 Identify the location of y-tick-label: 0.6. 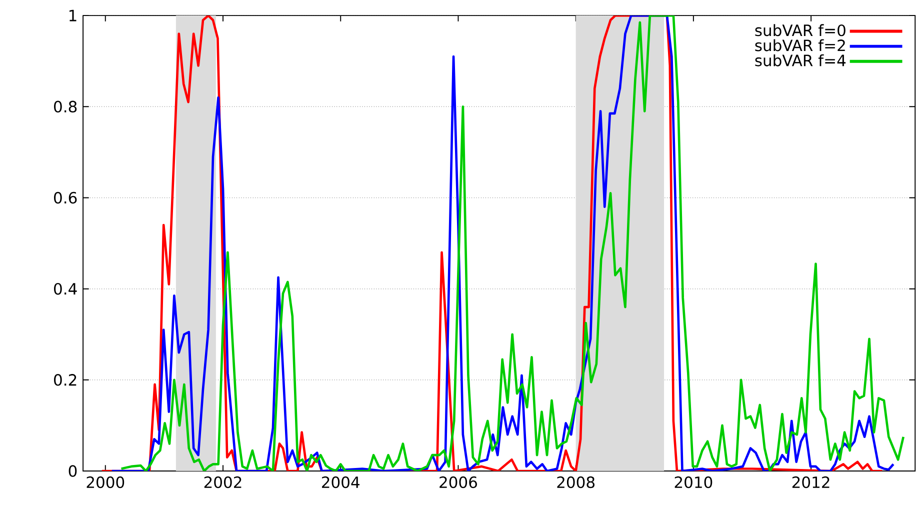
(65, 198).